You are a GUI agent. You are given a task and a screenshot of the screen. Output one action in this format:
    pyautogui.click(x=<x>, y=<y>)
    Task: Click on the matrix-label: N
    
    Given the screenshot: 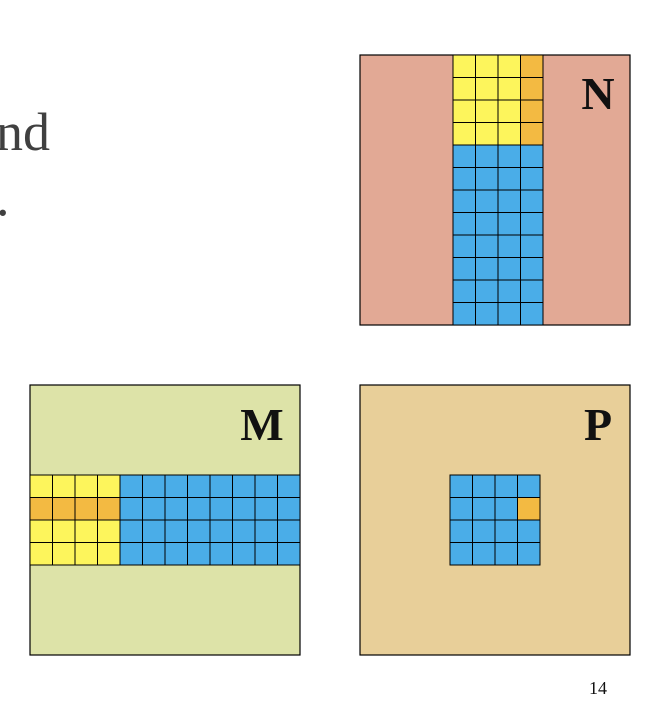 What is the action you would take?
    pyautogui.click(x=597, y=93)
    